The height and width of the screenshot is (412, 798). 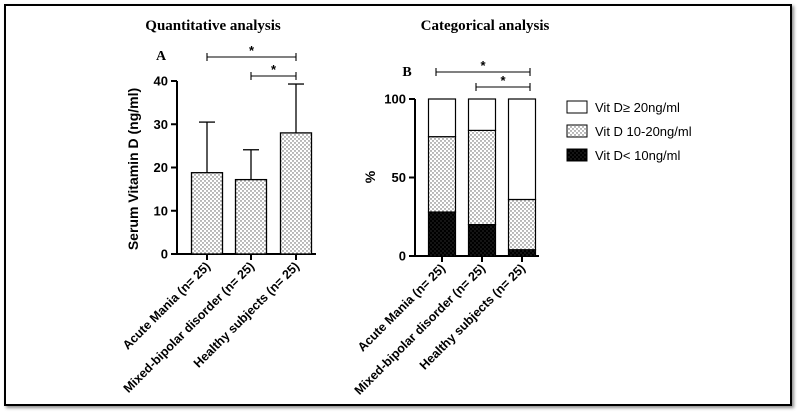 What do you see at coordinates (485, 26) in the screenshot?
I see `panel-b-title: Categorical analysis` at bounding box center [485, 26].